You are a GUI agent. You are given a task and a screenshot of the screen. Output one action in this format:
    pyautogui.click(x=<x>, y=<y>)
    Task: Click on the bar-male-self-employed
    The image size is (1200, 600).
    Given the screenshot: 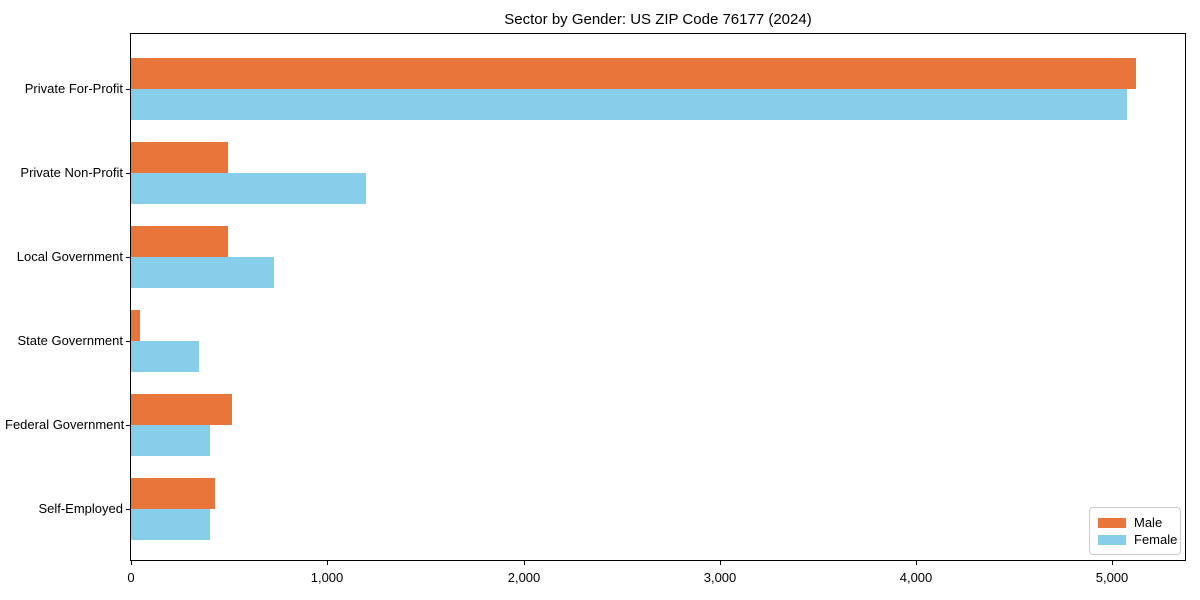 What is the action you would take?
    pyautogui.click(x=173, y=493)
    